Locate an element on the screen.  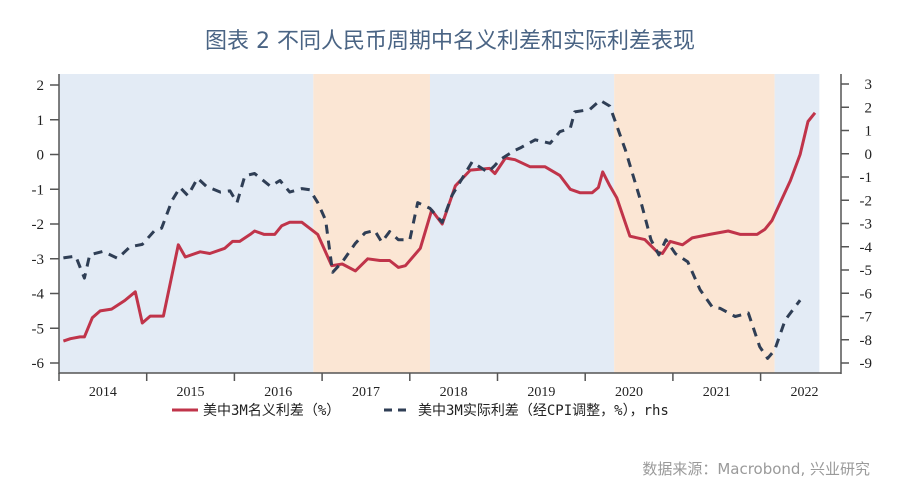
x-tick-label: 2015 is located at coordinates (191, 392).